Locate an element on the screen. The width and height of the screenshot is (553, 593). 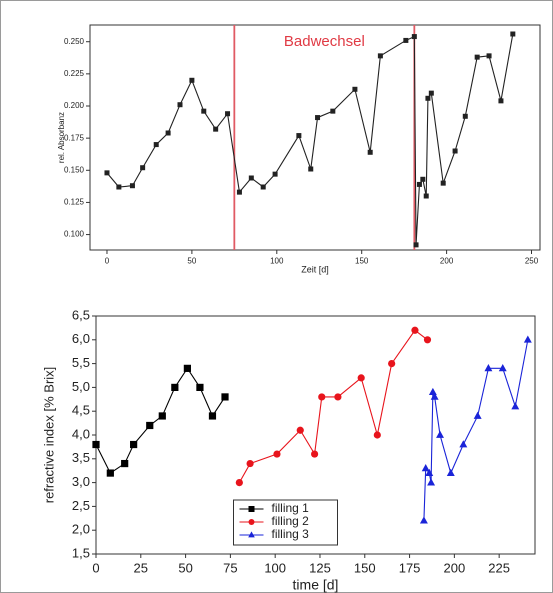
y-tick-label: 4,5 is located at coordinates (81, 410).